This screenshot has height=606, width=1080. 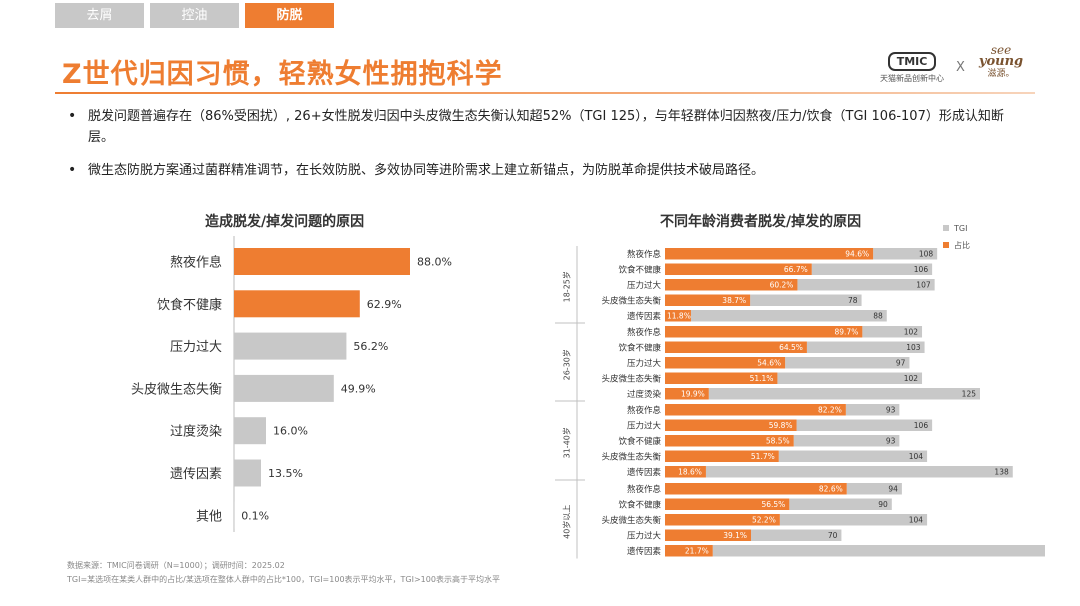 What do you see at coordinates (384, 304) in the screenshot?
I see `value-label: 62.9%` at bounding box center [384, 304].